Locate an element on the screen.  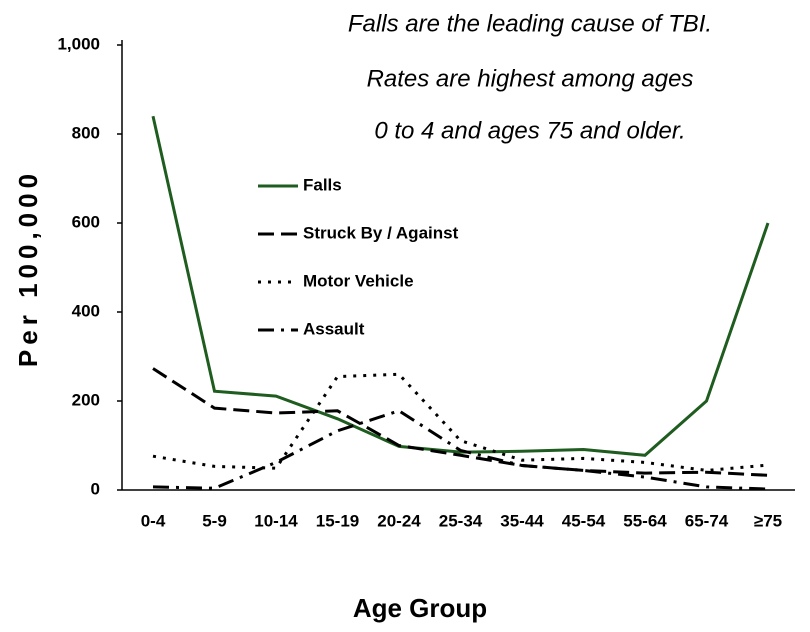
x-tick-label: 25-34 is located at coordinates (461, 520).